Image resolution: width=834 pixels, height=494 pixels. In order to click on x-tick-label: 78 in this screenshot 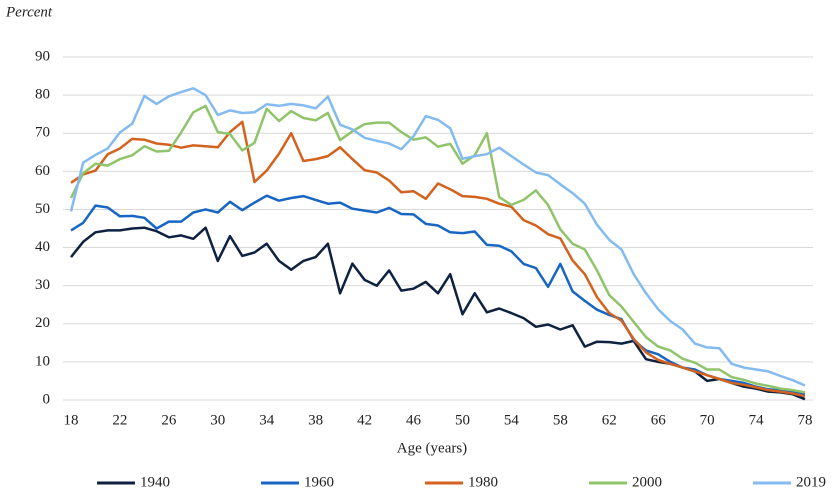, I will do `click(805, 420)`.